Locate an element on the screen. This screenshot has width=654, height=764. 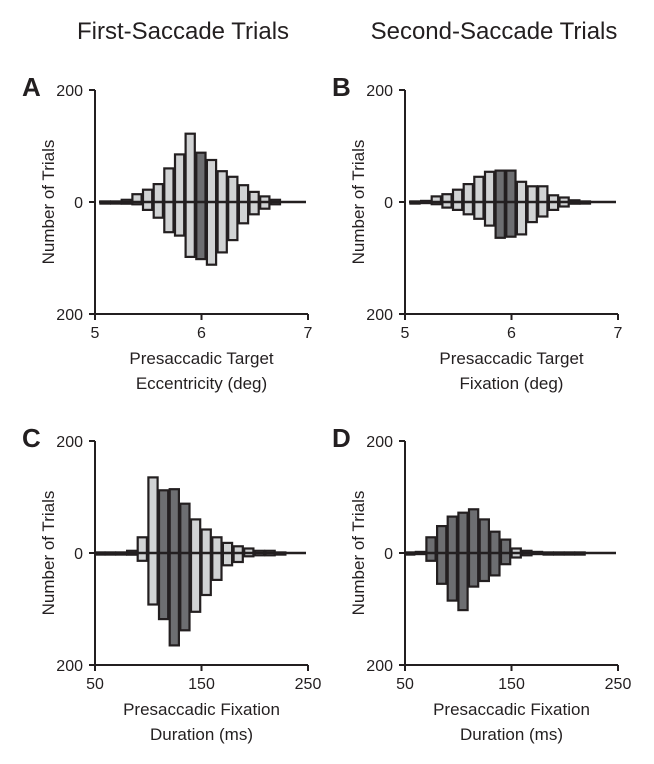
x-axis-title: Eccentricity (deg) is located at coordinates (201, 383).